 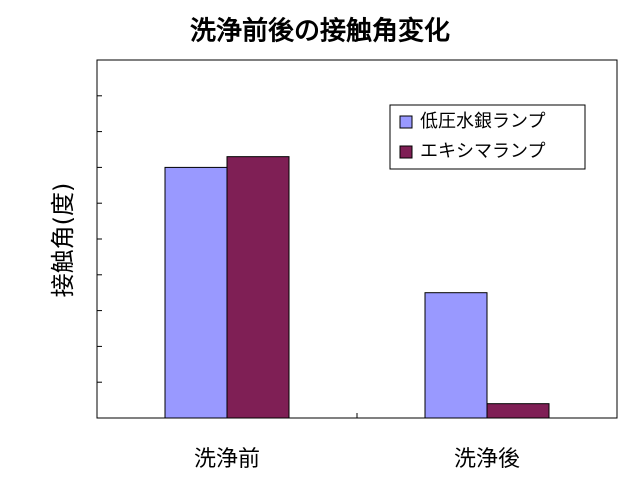 I want to click on legend-box, so click(x=487, y=137).